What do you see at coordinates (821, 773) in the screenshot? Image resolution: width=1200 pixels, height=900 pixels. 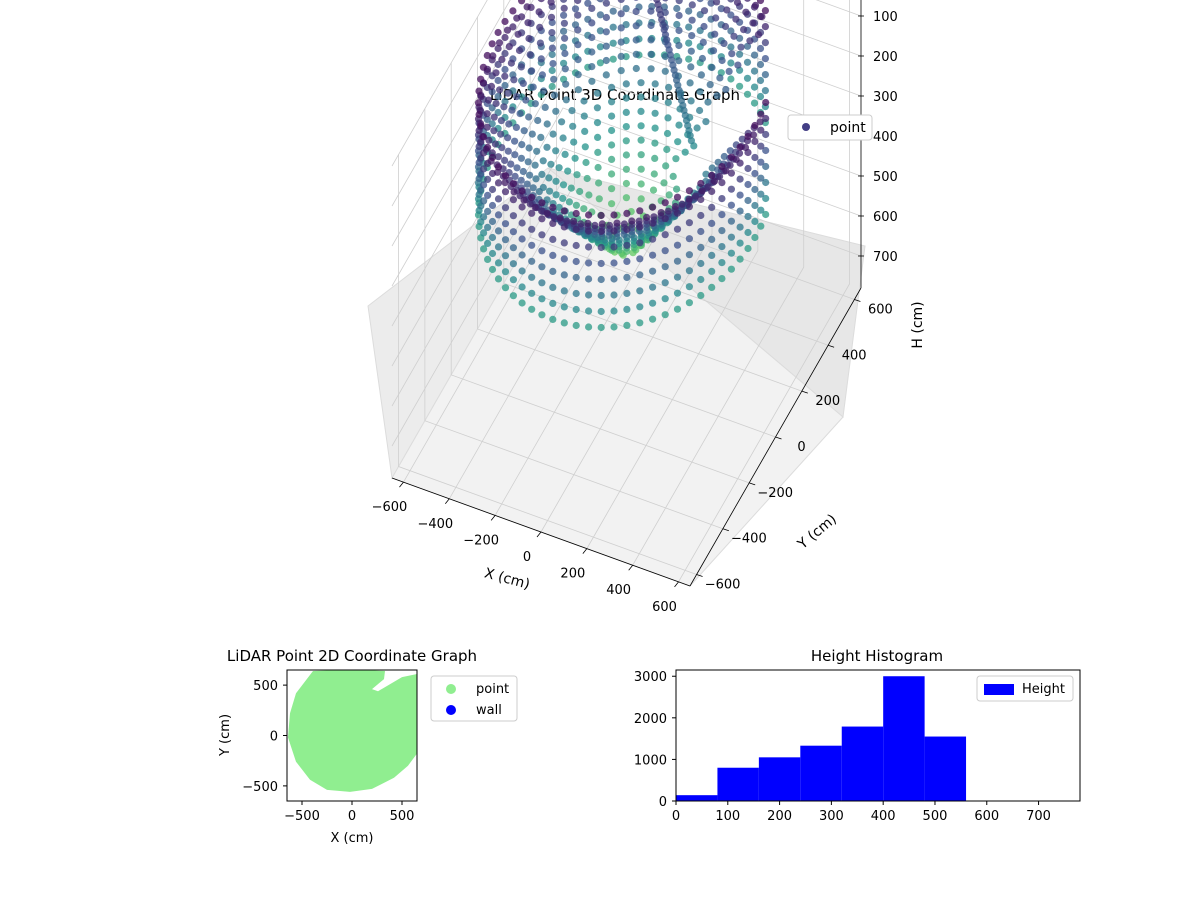 I see `histogram-bar` at bounding box center [821, 773].